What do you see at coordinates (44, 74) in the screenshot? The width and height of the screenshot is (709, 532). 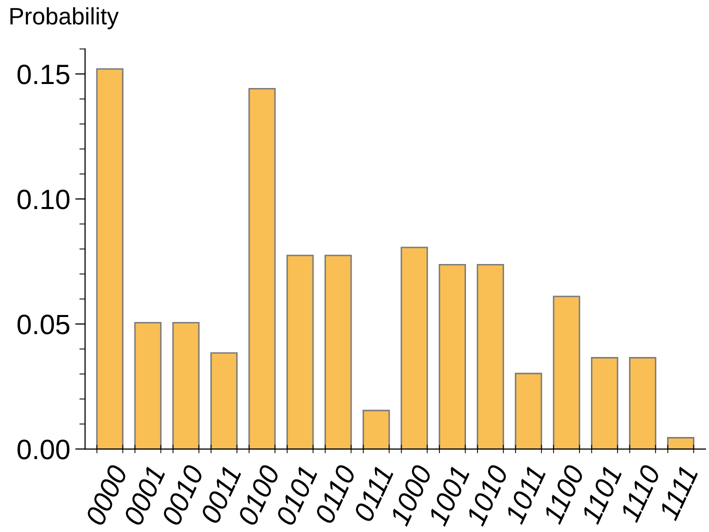 I see `y-tick-label: 0.15` at bounding box center [44, 74].